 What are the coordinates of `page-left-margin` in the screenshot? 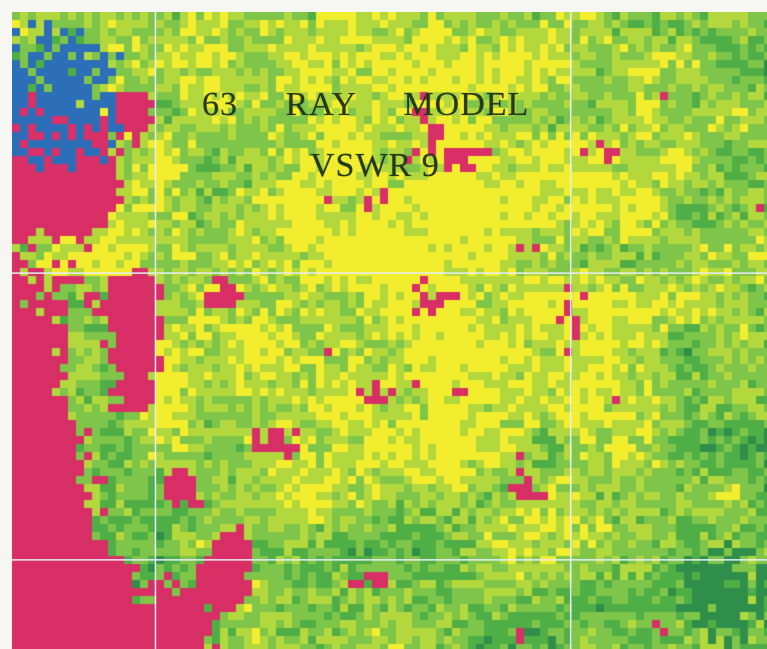 It's located at (6, 324).